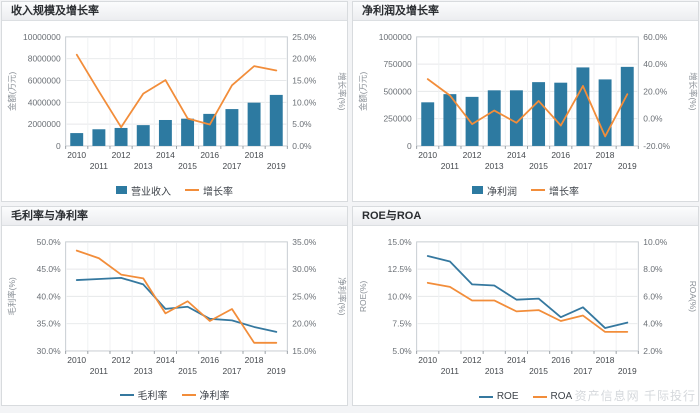  What do you see at coordinates (12, 296) in the screenshot?
I see `svg-text: 毛利率(%)` at bounding box center [12, 296].